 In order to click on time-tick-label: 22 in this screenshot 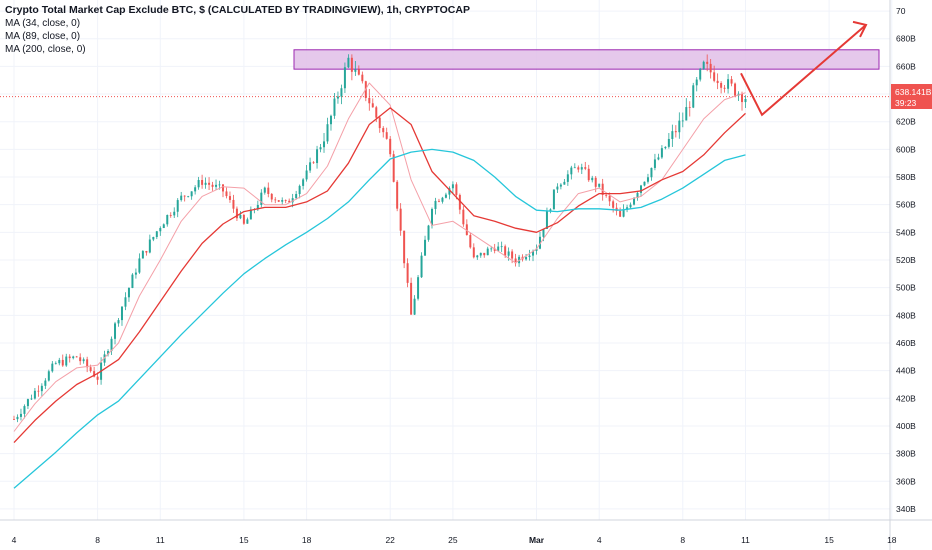, I will do `click(390, 540)`.